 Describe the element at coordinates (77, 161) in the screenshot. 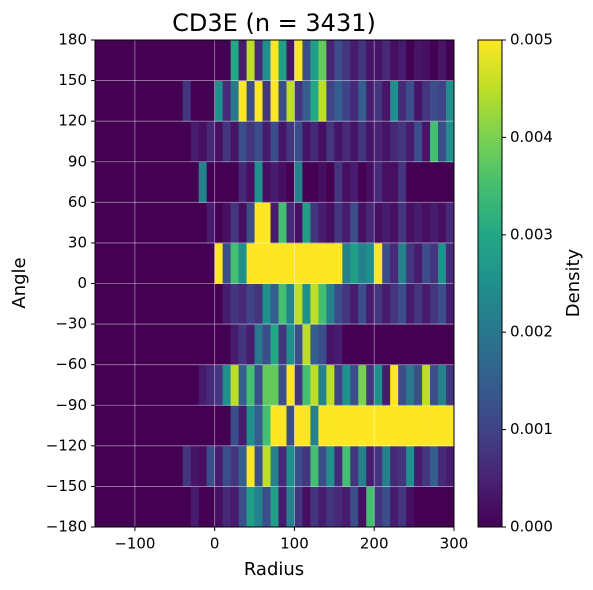

I see `y-tick-label: 90` at that location.